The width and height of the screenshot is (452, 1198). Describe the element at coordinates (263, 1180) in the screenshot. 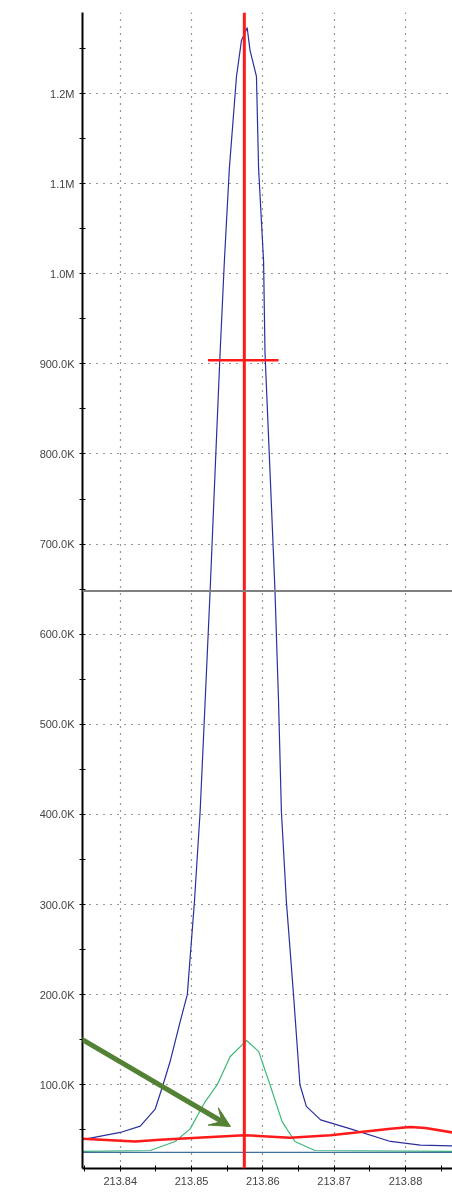

I see `x-tick-label: 213.86` at that location.